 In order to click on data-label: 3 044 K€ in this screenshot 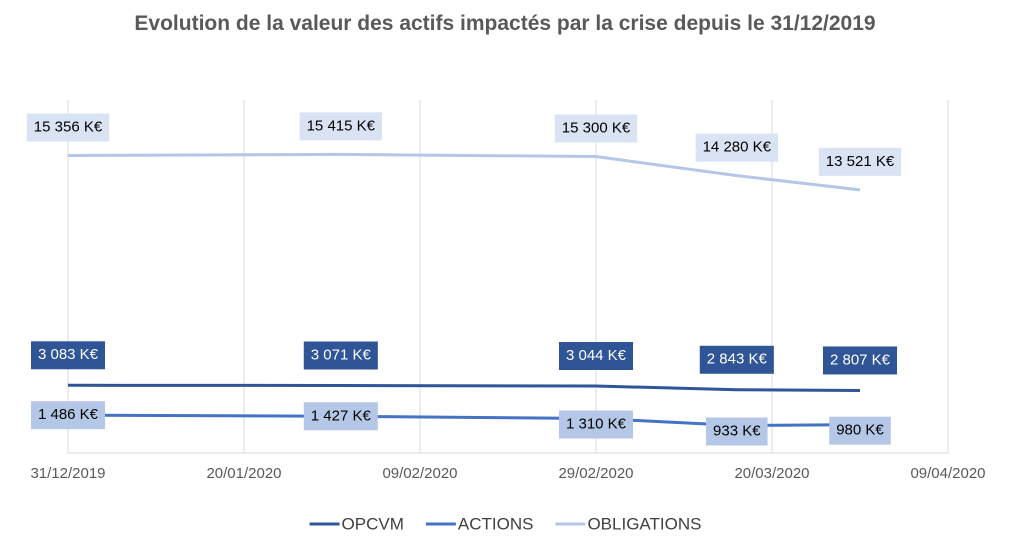, I will do `click(596, 356)`.